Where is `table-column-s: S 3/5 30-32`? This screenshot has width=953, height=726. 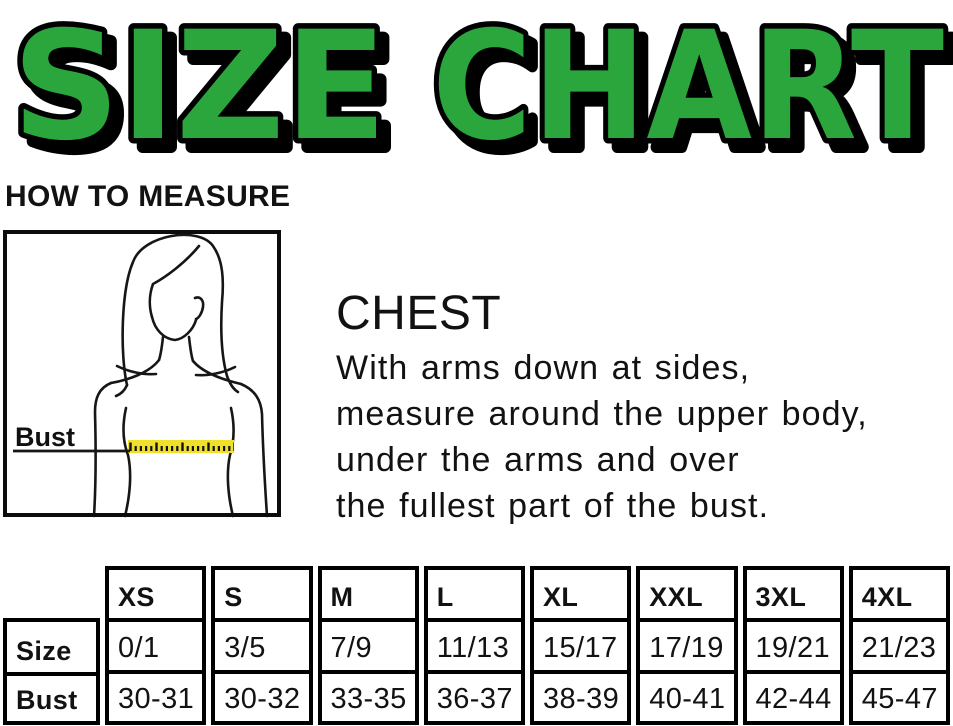 table-column-s: S 3/5 30-32 is located at coordinates (262, 645).